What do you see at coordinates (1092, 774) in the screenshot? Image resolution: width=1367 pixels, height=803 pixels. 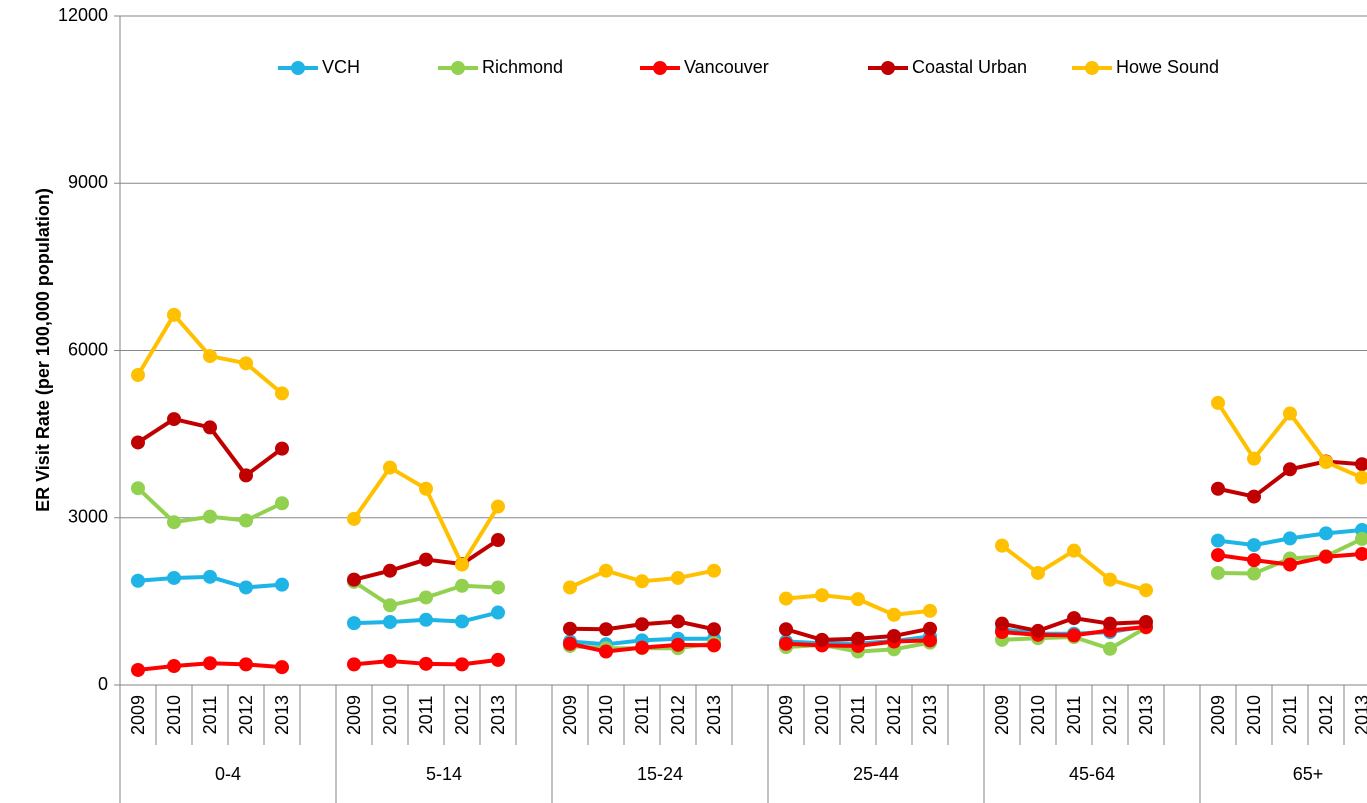 I see `group-label: 45-64` at bounding box center [1092, 774].